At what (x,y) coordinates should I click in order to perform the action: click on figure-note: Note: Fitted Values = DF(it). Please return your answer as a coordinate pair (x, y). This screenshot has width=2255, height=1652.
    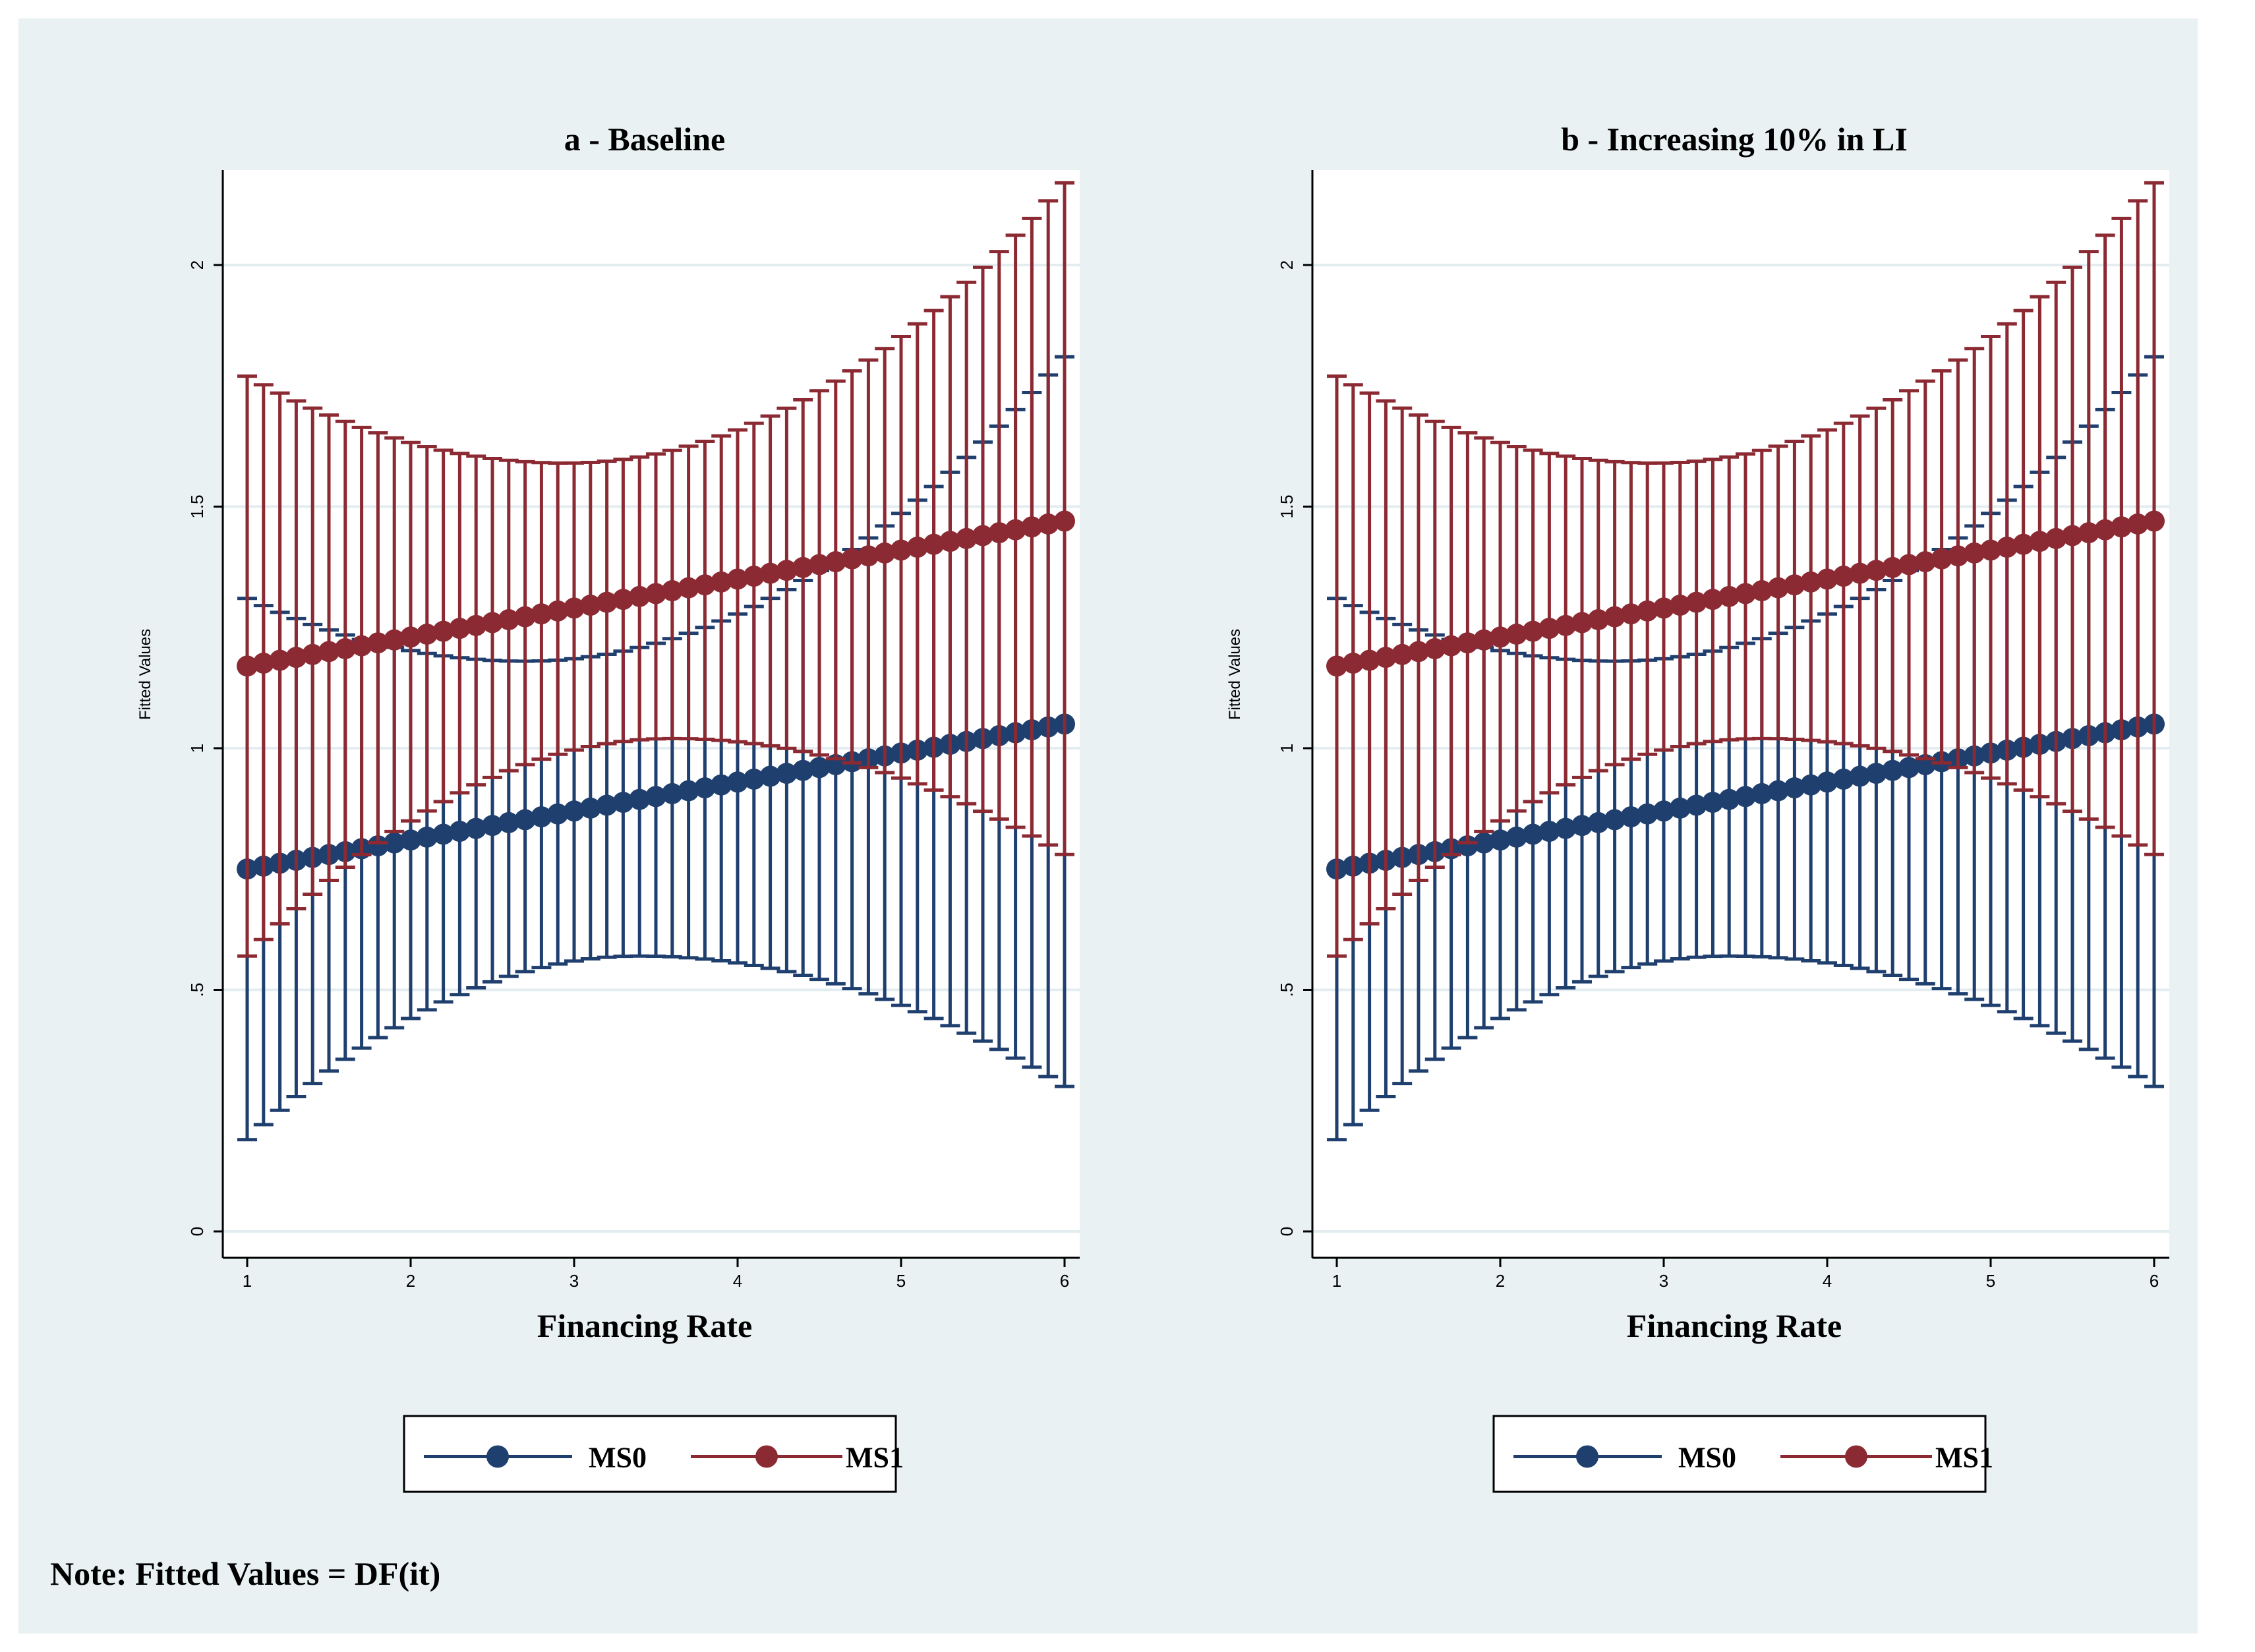
    Looking at the image, I should click on (245, 1573).